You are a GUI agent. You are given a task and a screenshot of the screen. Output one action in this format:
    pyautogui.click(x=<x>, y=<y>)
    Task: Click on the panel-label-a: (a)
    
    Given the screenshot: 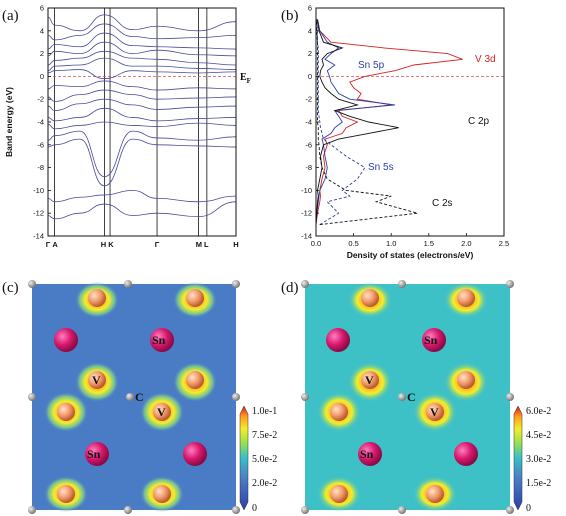 What is the action you would take?
    pyautogui.click(x=10, y=16)
    